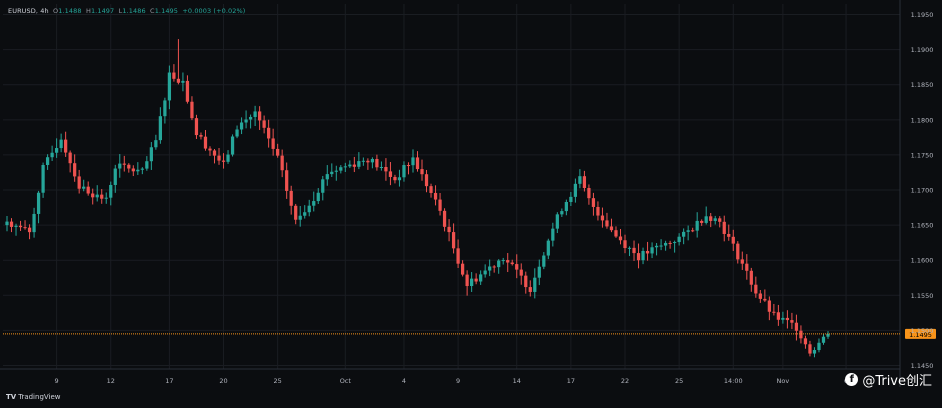  I want to click on x-tick-label: 12, so click(111, 381).